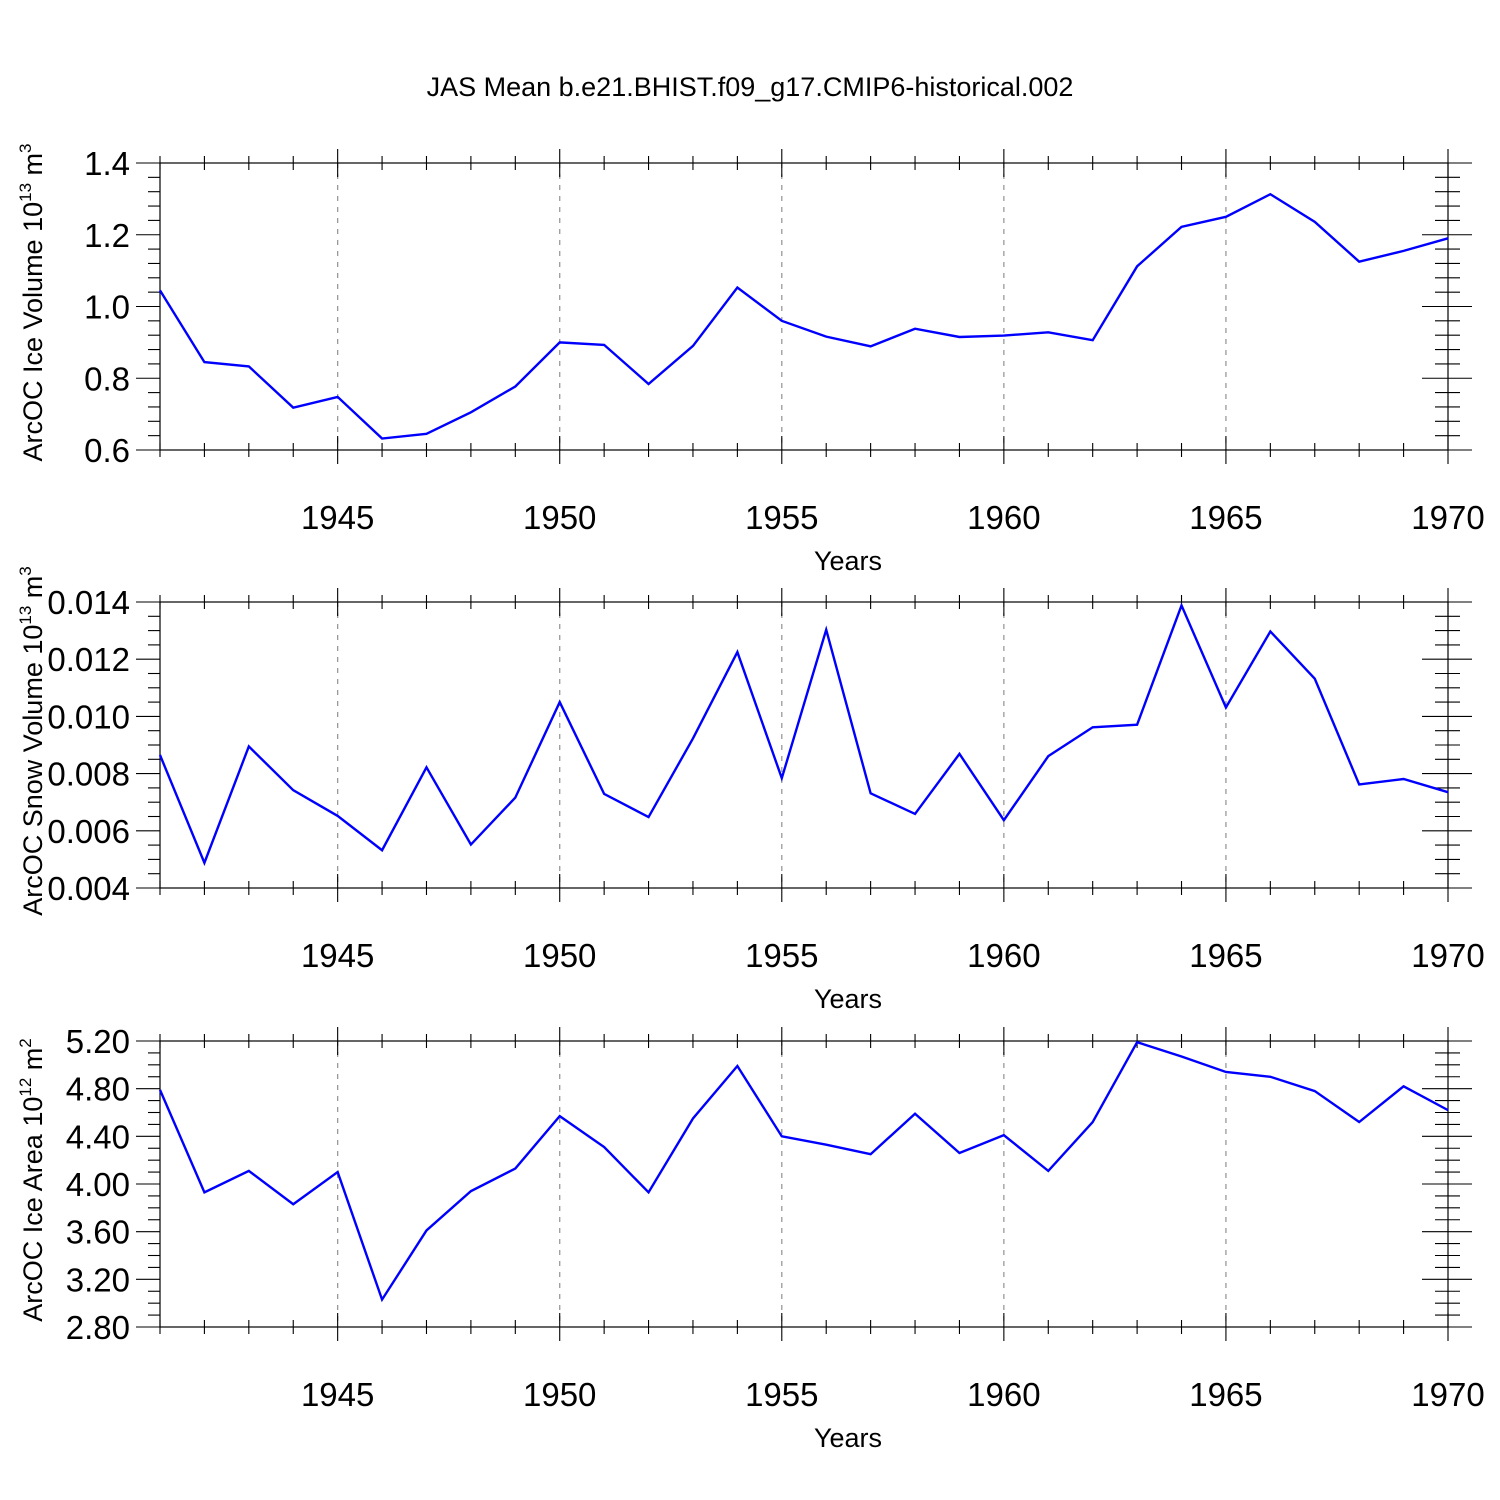 This screenshot has height=1500, width=1500. Describe the element at coordinates (88, 774) in the screenshot. I see `y-tick-label: 0.008` at that location.